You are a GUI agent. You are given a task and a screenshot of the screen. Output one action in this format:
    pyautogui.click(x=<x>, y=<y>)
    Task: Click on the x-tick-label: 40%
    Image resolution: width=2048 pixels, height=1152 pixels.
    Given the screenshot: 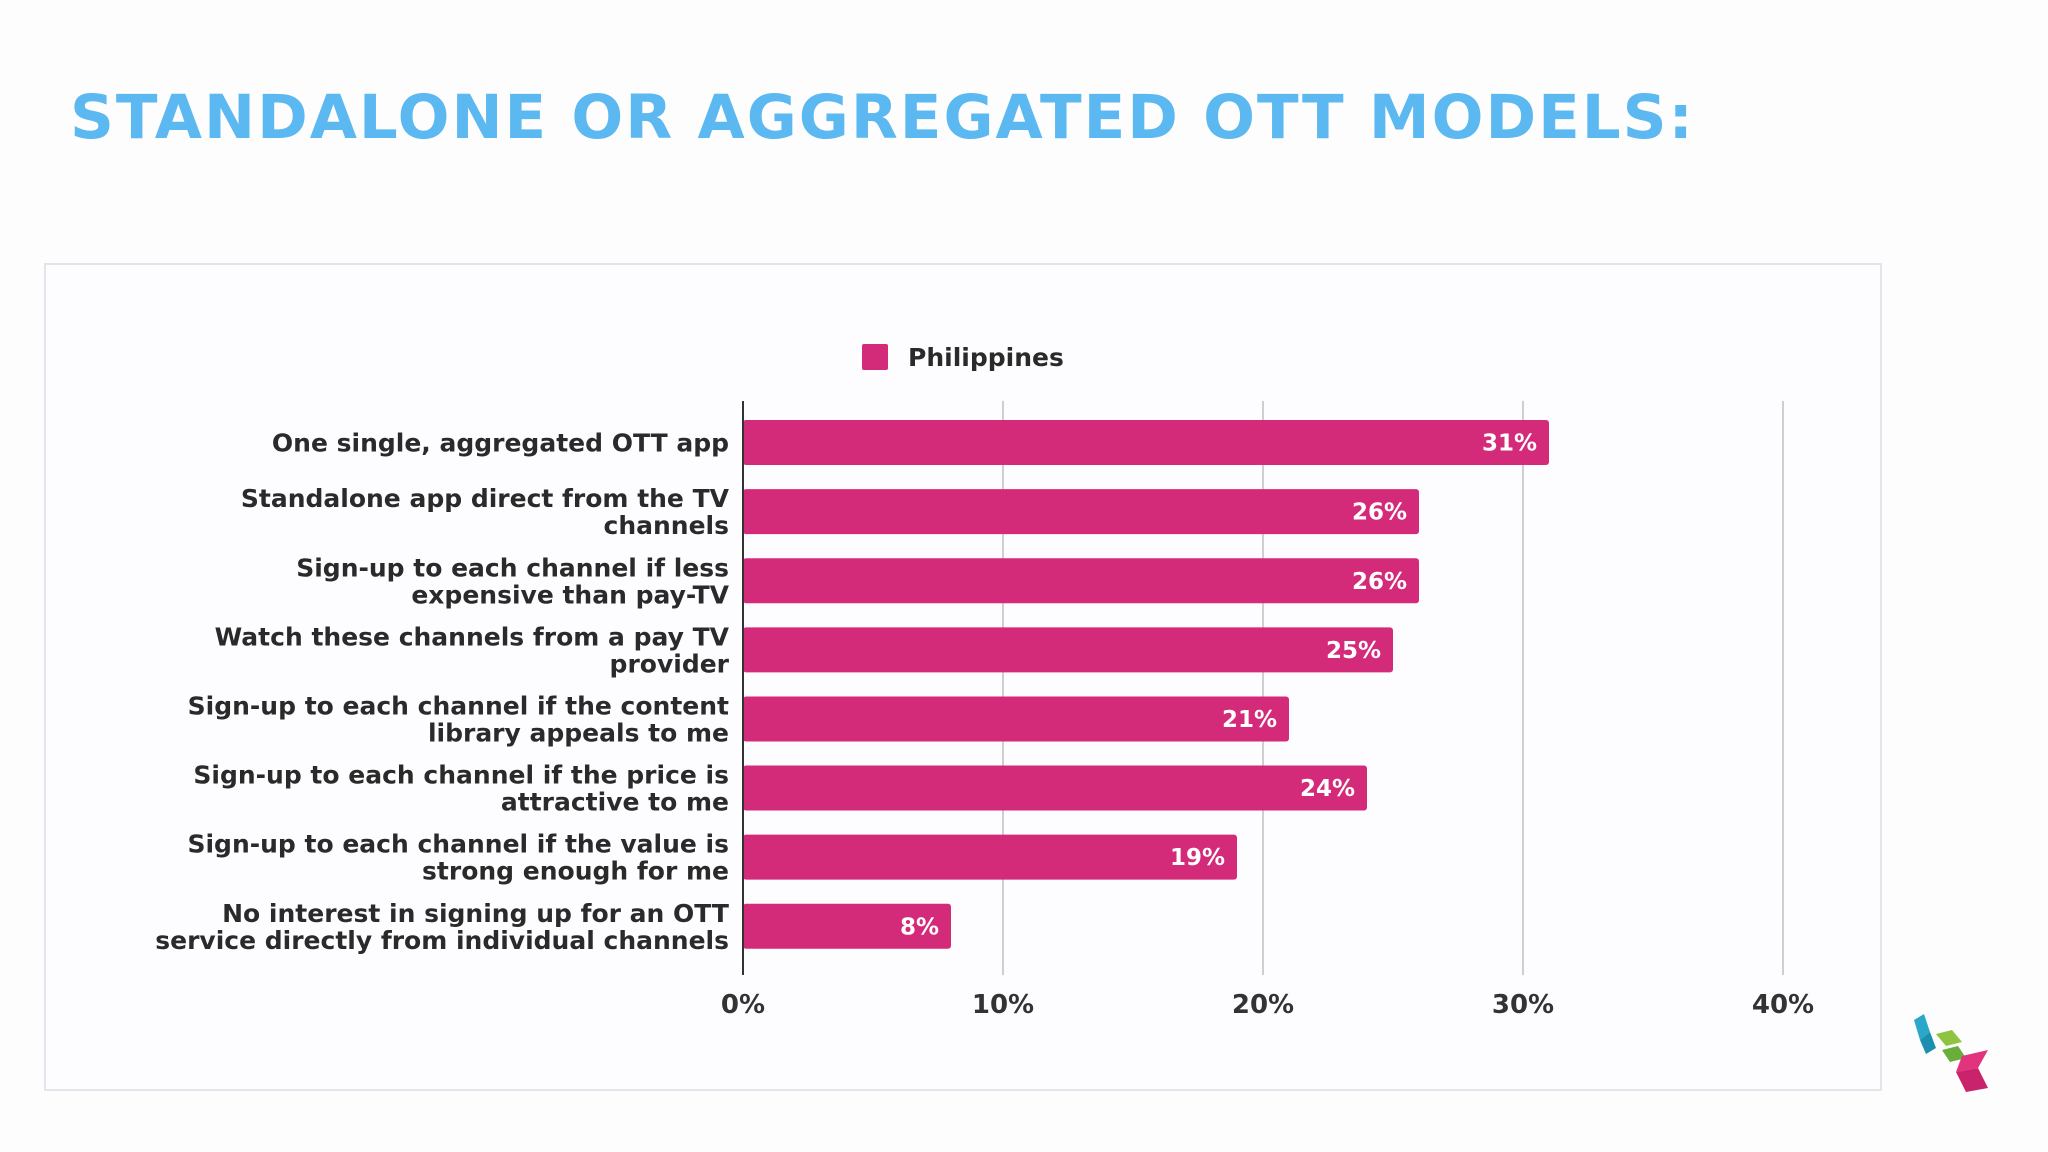 What is the action you would take?
    pyautogui.click(x=1783, y=1005)
    